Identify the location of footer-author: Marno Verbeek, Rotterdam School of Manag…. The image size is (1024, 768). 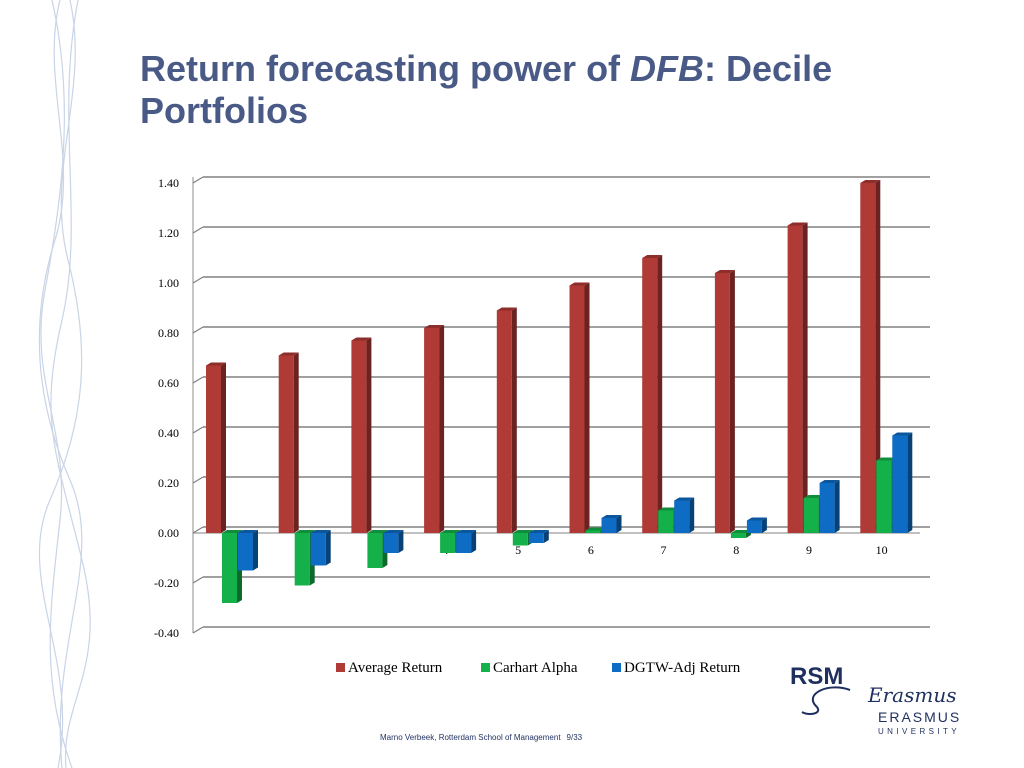
(470, 737).